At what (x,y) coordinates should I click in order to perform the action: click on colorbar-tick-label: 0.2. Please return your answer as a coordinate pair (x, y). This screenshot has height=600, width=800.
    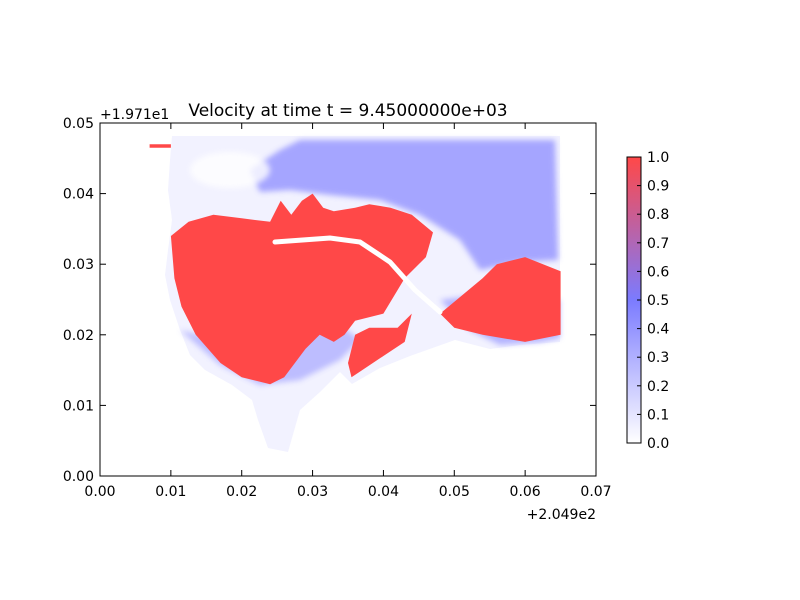
    Looking at the image, I should click on (658, 387).